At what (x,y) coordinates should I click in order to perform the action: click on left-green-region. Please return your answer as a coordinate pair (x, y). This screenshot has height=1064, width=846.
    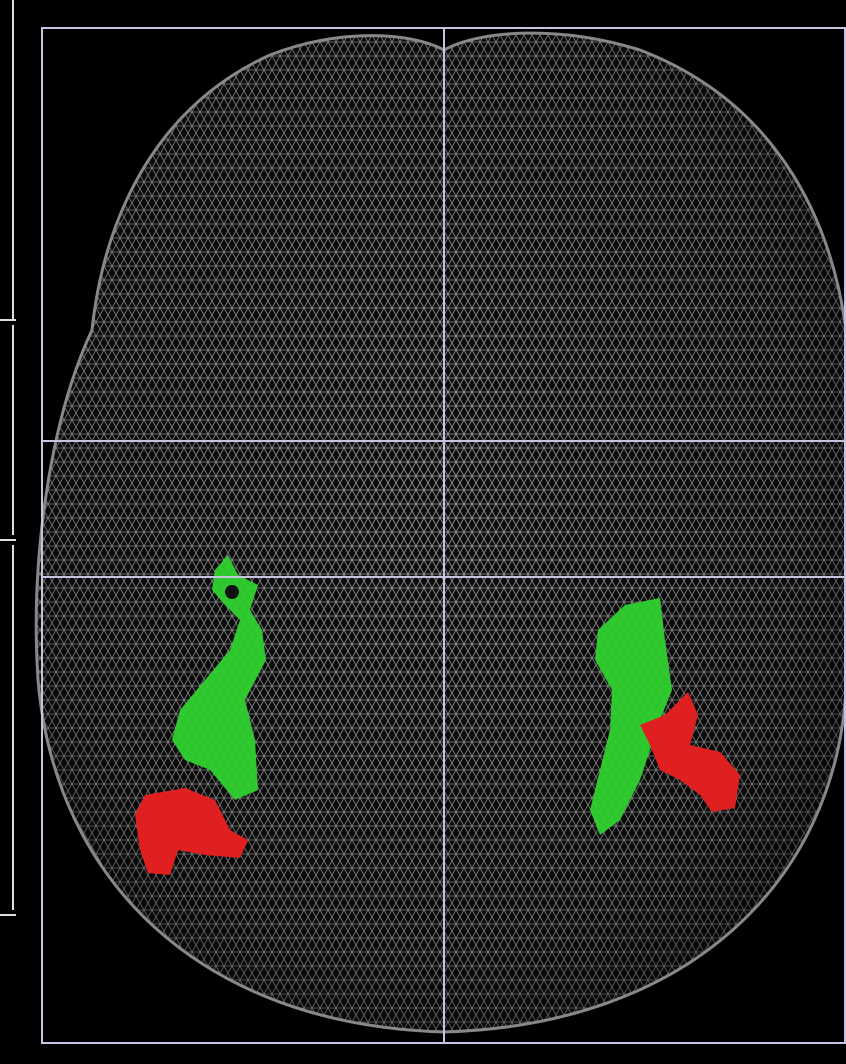
    Looking at the image, I should click on (219, 677).